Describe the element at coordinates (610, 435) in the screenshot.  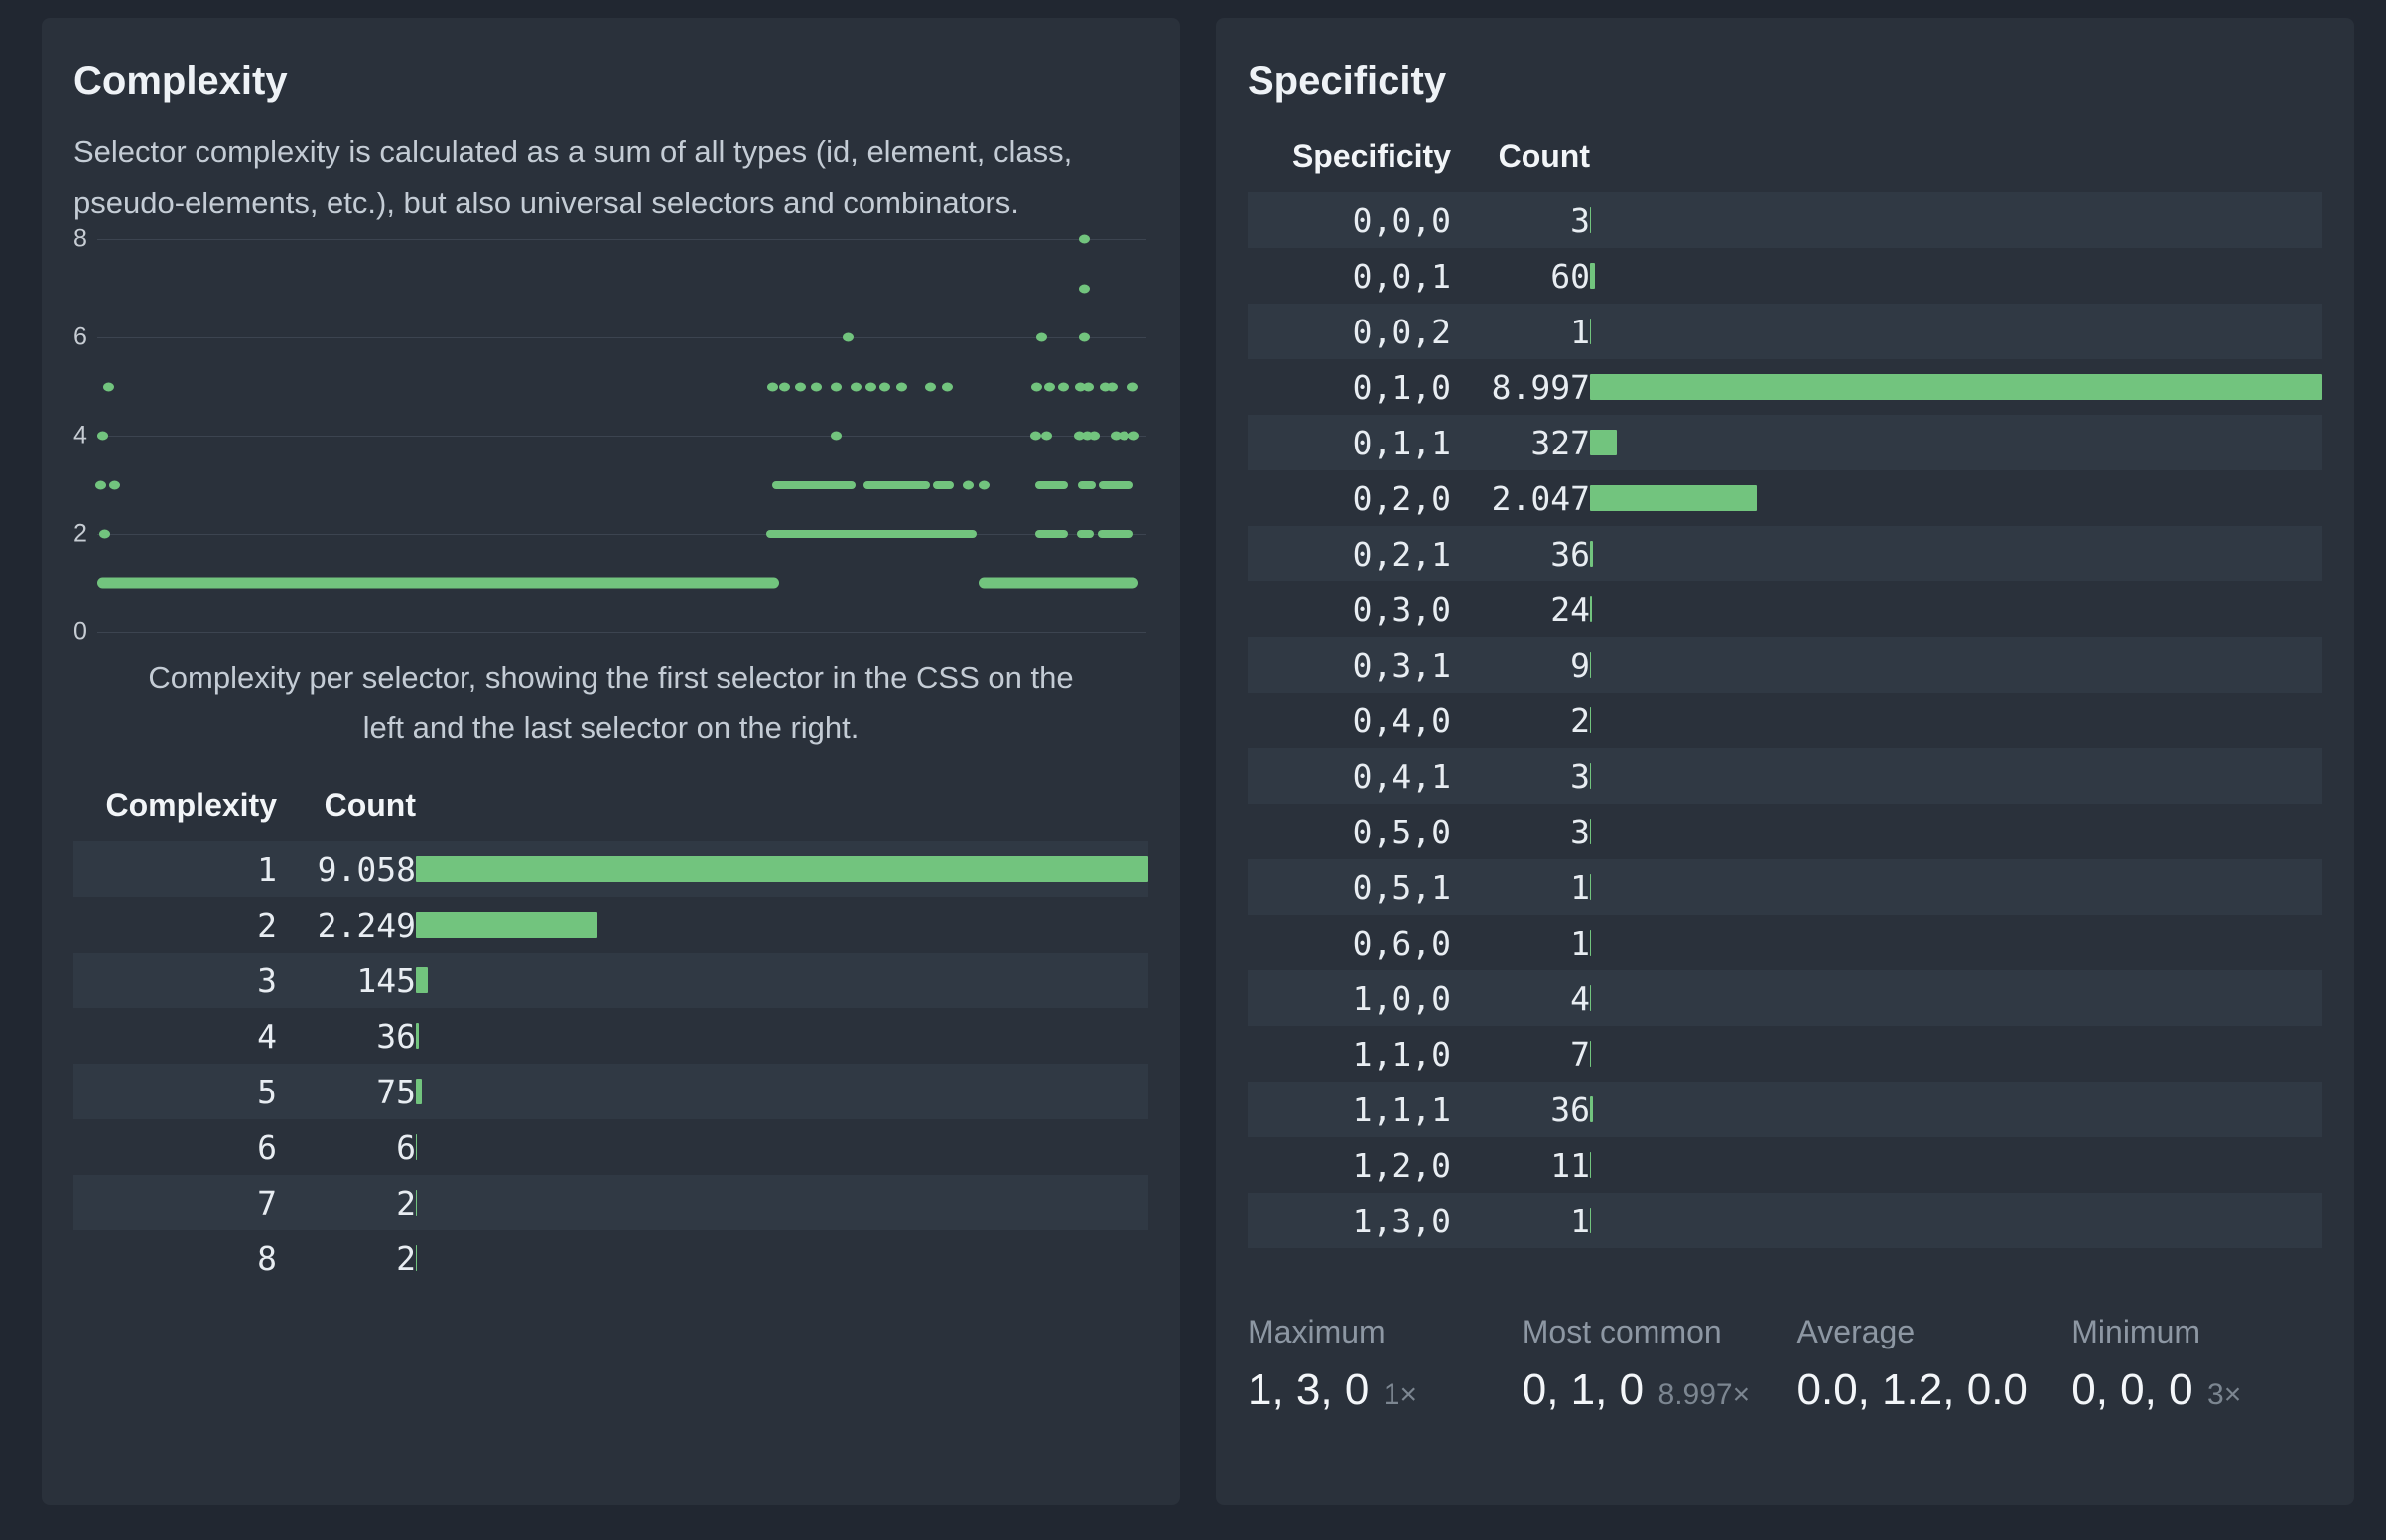
I see `complexity-scatter-chart: 8 6 4 2 0` at that location.